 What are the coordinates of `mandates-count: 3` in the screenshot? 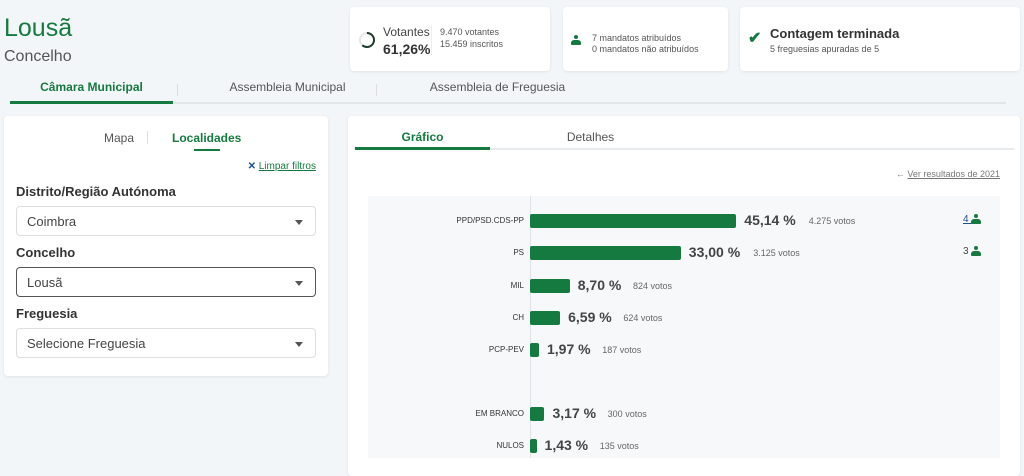 It's located at (972, 251).